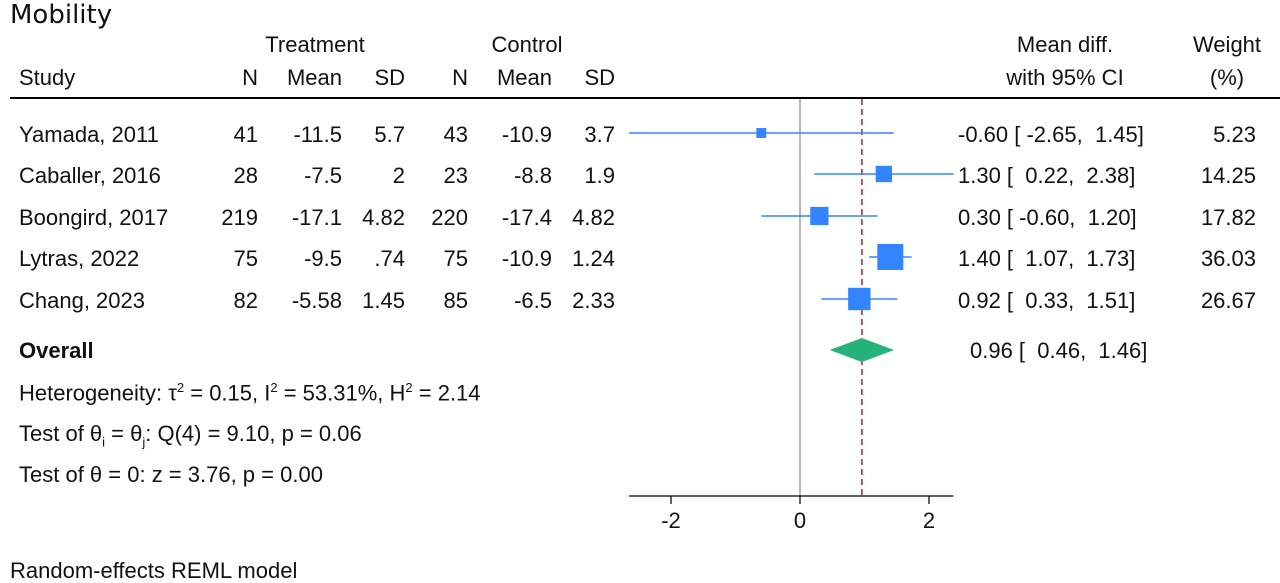 This screenshot has height=583, width=1280. What do you see at coordinates (316, 217) in the screenshot?
I see `row-tmean: -17.1` at bounding box center [316, 217].